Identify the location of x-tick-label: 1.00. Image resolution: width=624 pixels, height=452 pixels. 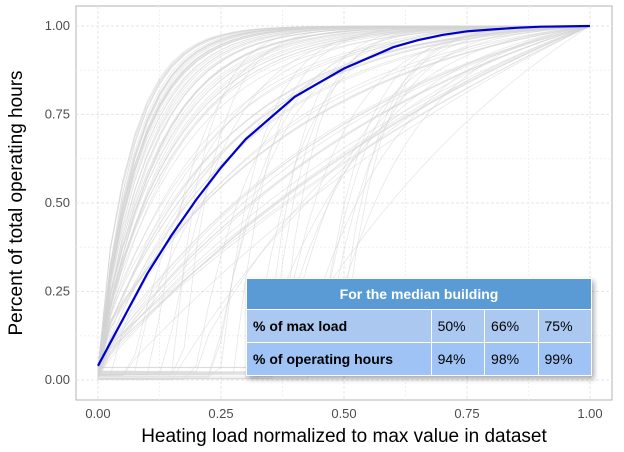
(589, 413).